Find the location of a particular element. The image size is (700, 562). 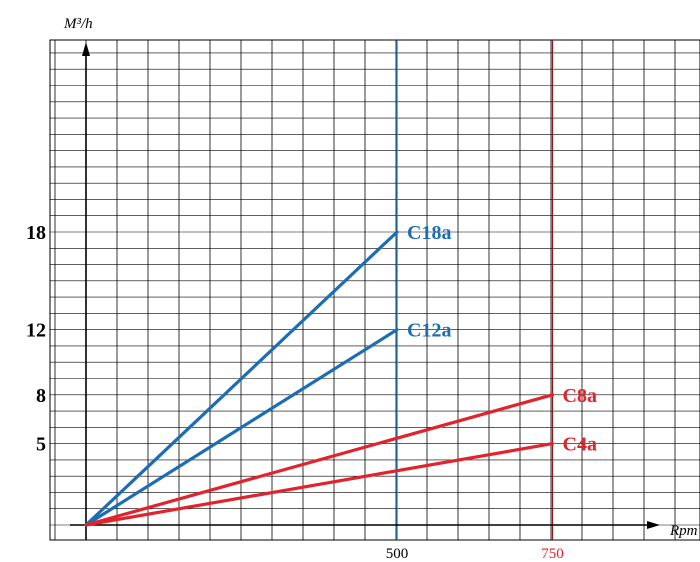

series-label-c4a: C4a is located at coordinates (580, 445).